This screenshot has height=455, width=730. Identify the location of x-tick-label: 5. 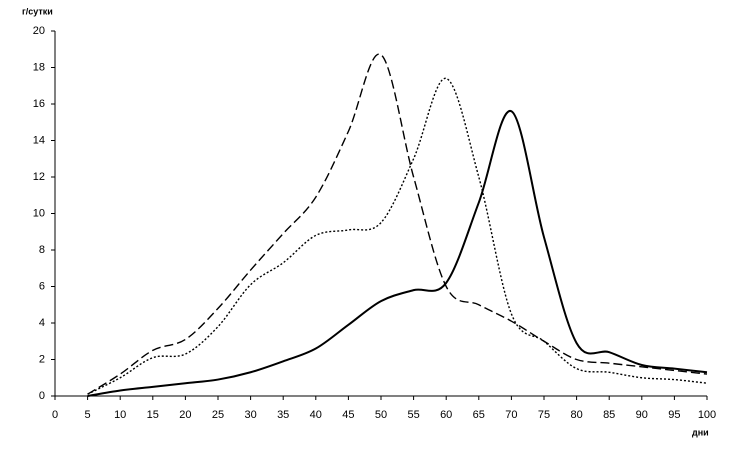
(88, 415).